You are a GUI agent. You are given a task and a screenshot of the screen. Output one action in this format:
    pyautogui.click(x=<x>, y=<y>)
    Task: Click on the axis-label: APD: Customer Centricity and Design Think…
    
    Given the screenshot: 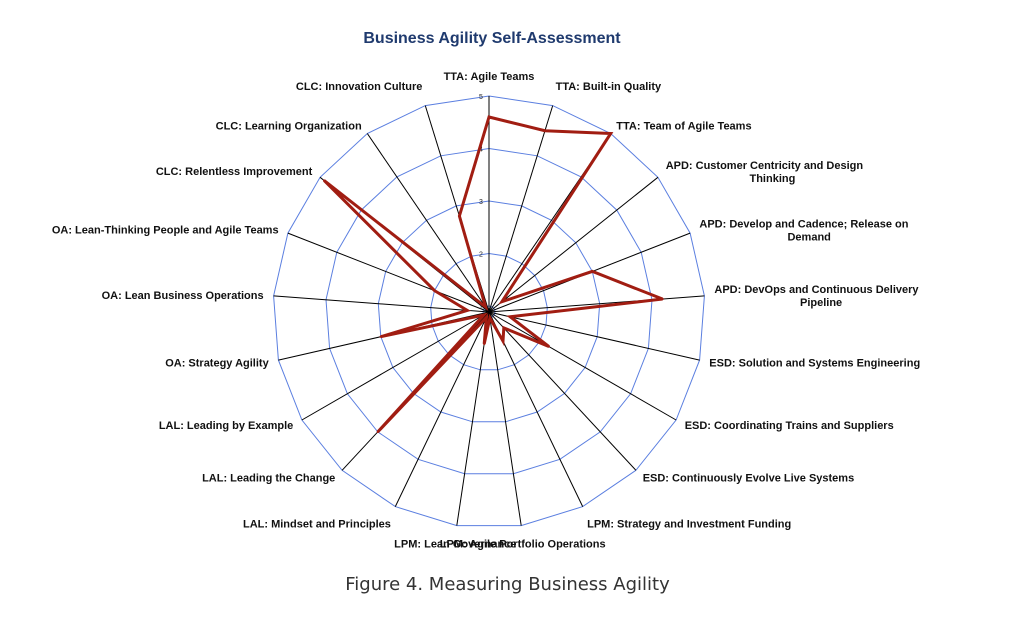 What is the action you would take?
    pyautogui.click(x=765, y=172)
    